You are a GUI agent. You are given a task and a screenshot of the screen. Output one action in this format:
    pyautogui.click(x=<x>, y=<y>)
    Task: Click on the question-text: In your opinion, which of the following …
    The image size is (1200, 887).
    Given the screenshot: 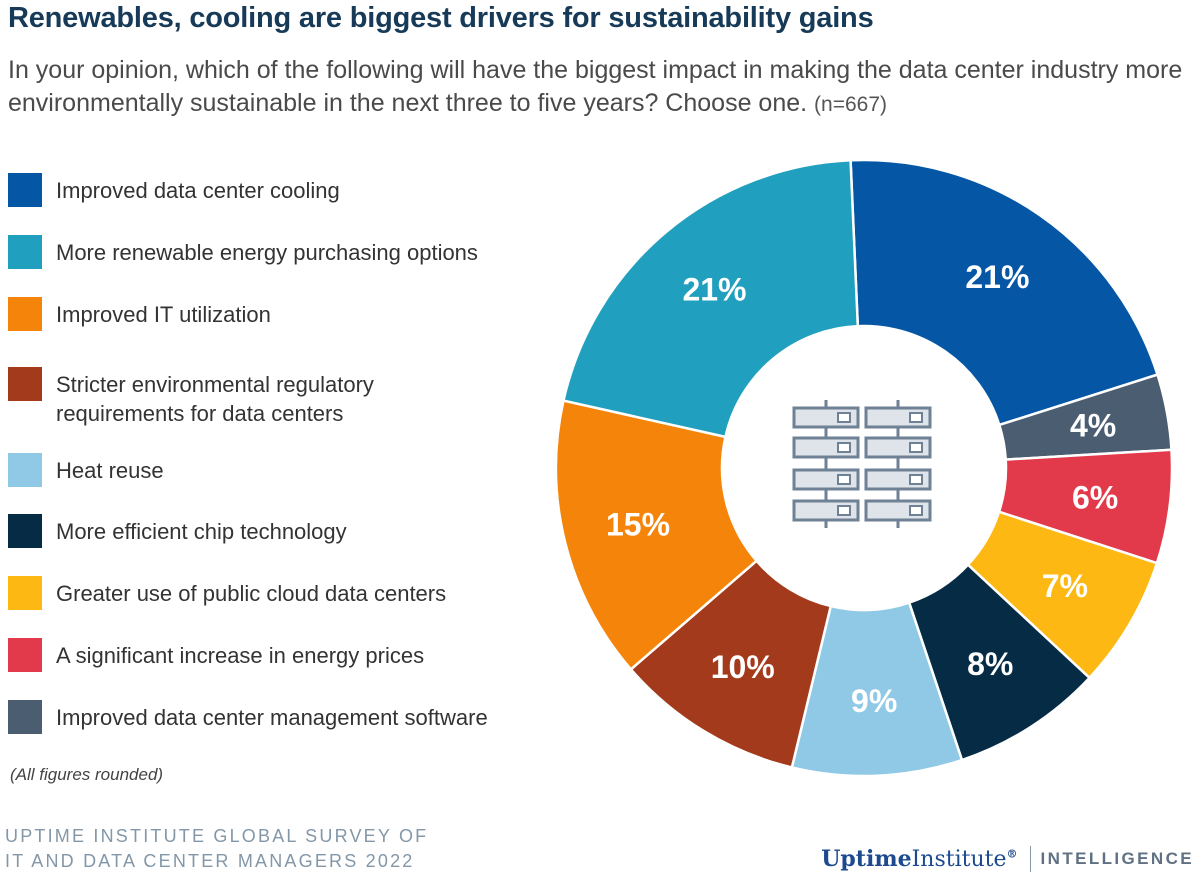 What is the action you would take?
    pyautogui.click(x=595, y=86)
    